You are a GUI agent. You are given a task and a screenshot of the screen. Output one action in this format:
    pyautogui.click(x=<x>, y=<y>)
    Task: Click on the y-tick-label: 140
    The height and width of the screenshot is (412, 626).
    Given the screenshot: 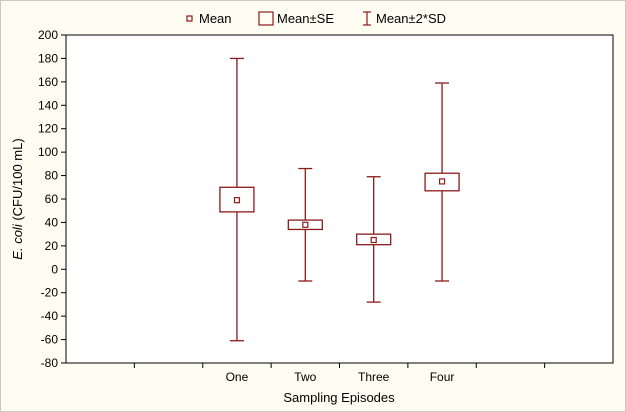 What is the action you would take?
    pyautogui.click(x=48, y=105)
    